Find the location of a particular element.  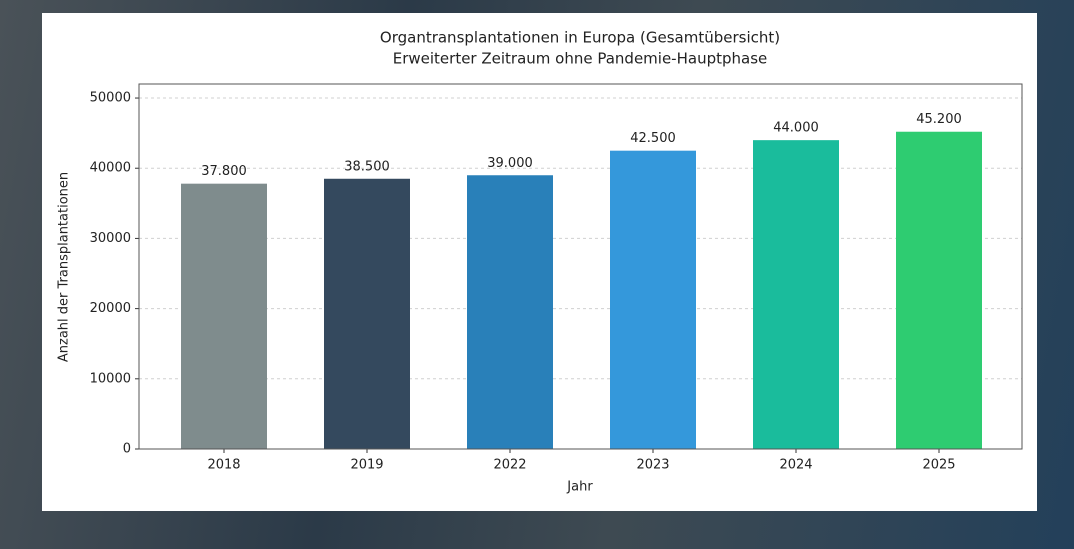

x-tick-label: 2018 is located at coordinates (223, 465).